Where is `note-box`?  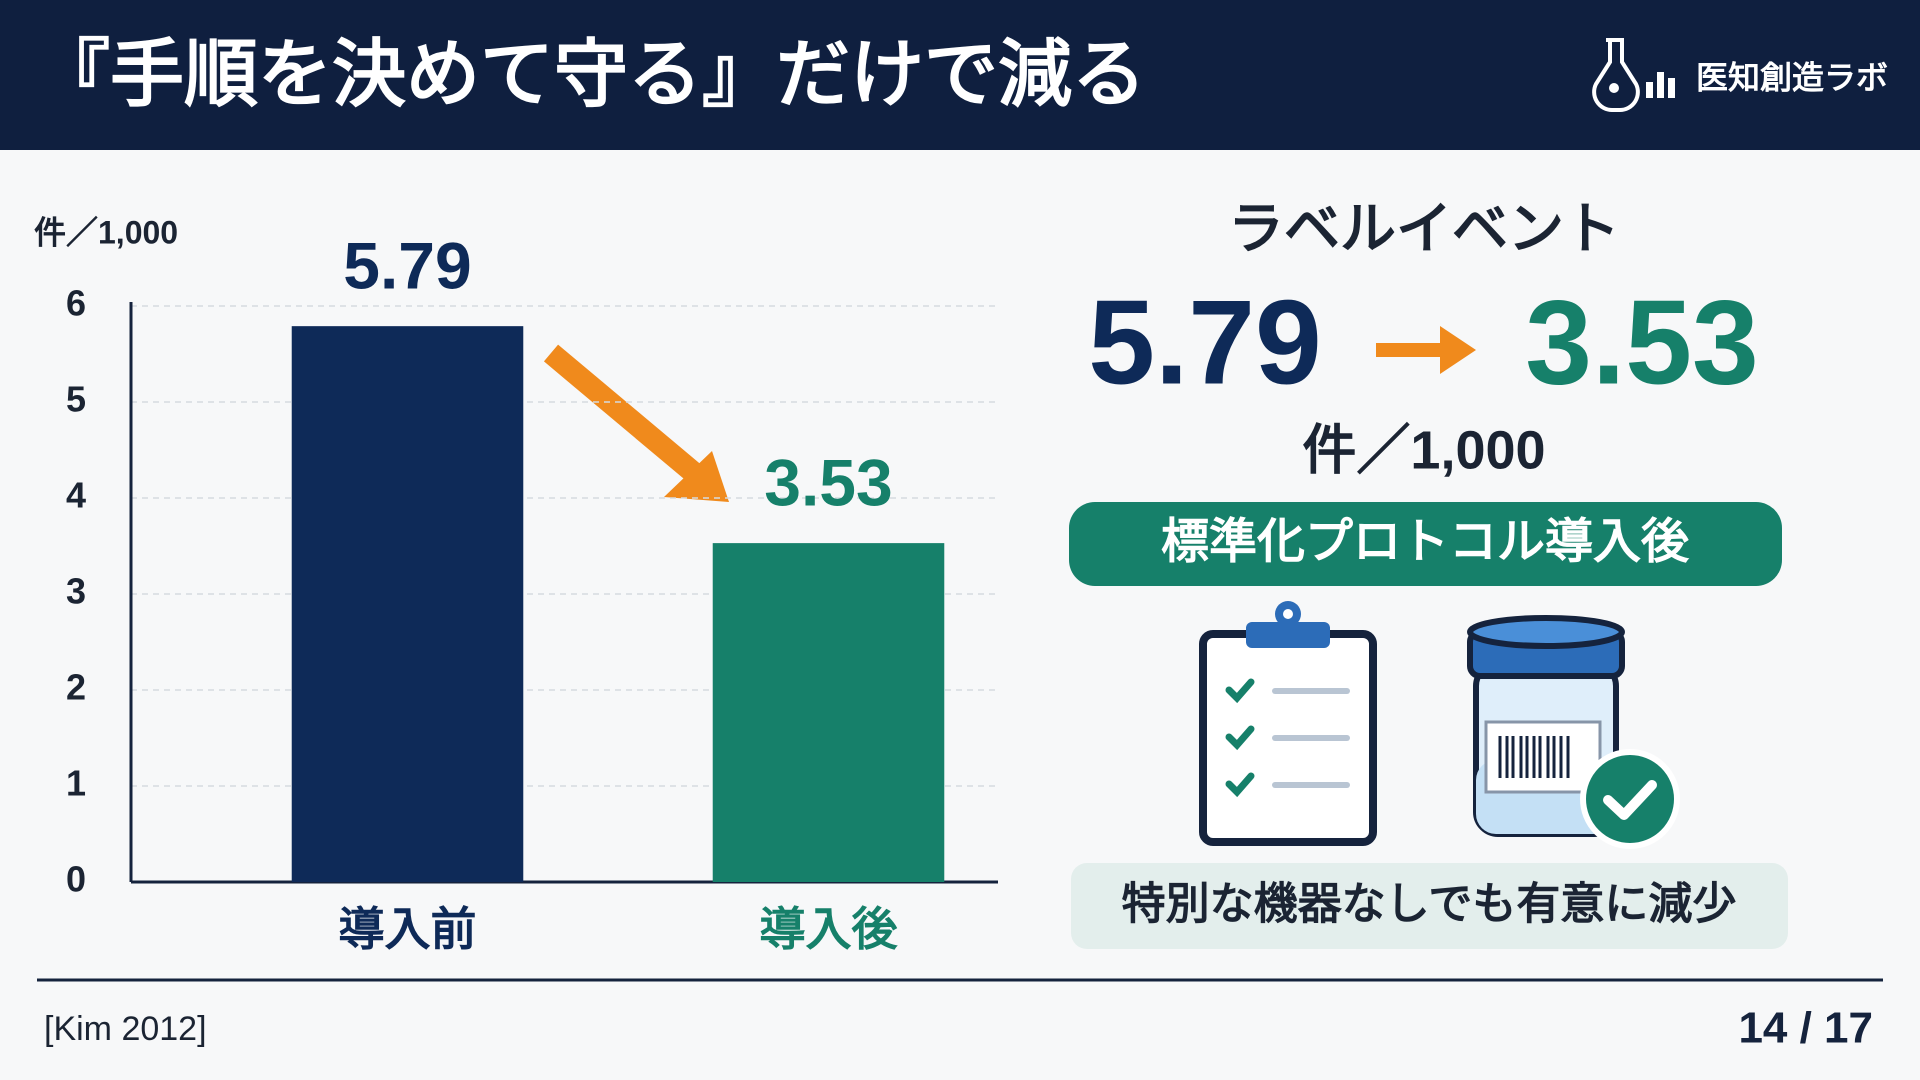 note-box is located at coordinates (1429, 906).